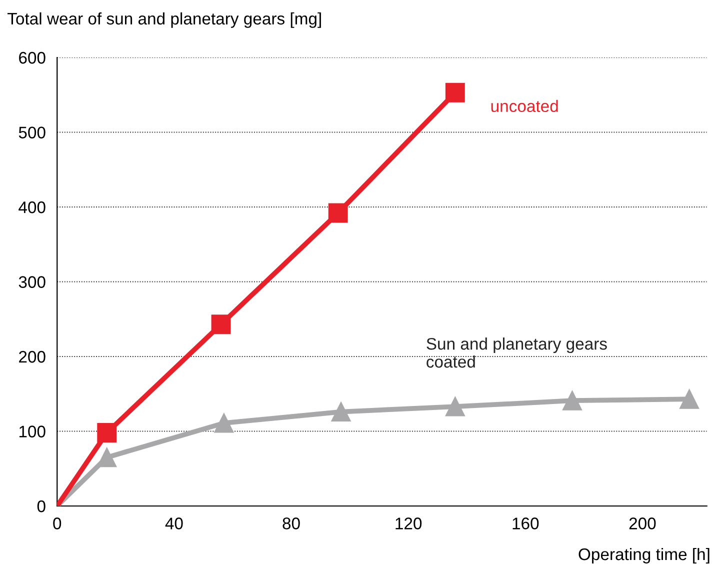 This screenshot has width=714, height=575. I want to click on series-label: uncoated, so click(524, 106).